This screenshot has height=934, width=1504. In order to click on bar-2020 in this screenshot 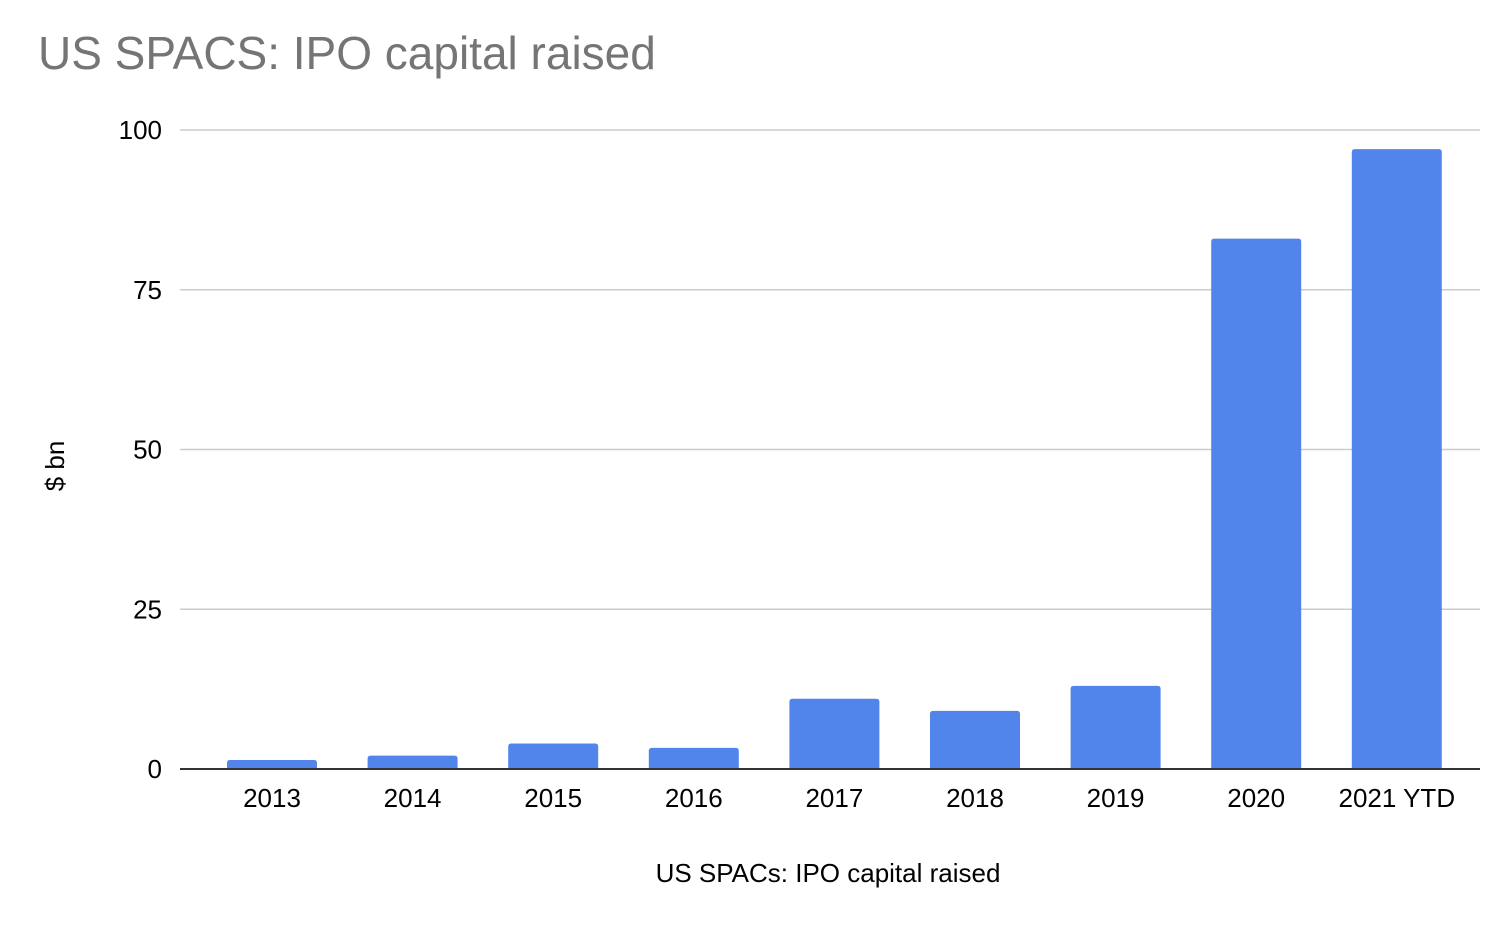, I will do `click(1256, 503)`.